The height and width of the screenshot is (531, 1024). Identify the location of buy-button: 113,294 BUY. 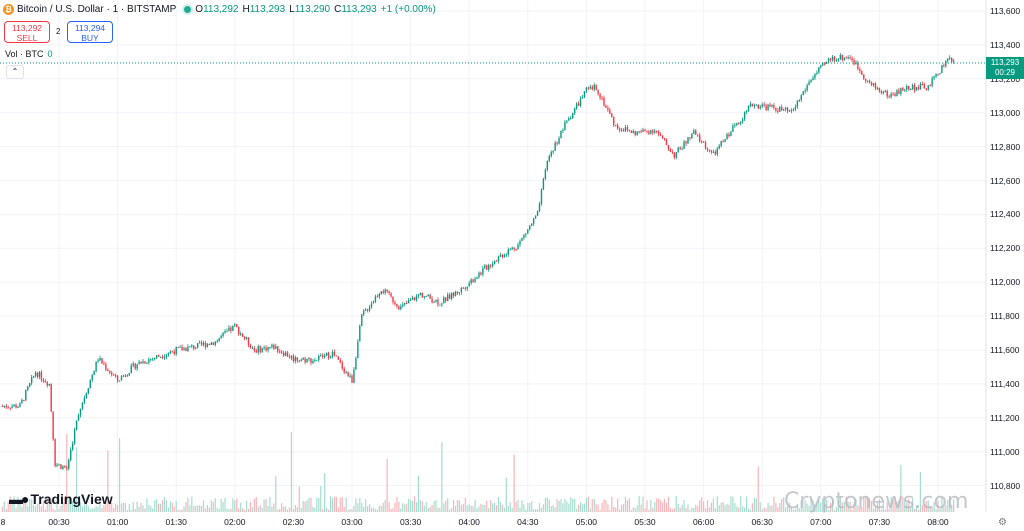
(90, 32).